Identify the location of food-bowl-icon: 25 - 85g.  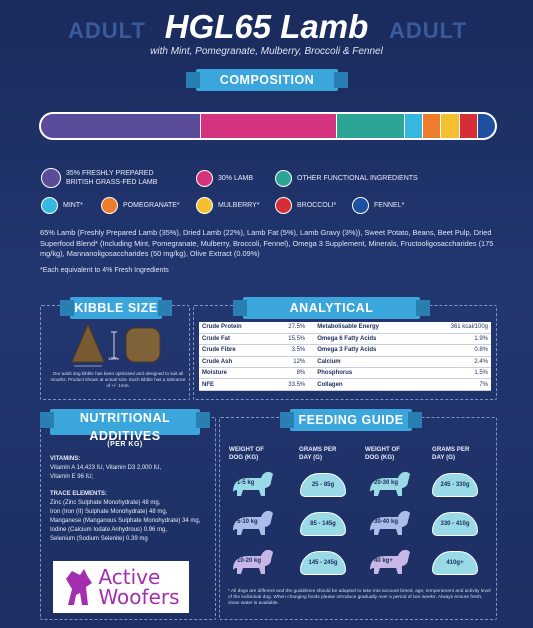
(323, 485).